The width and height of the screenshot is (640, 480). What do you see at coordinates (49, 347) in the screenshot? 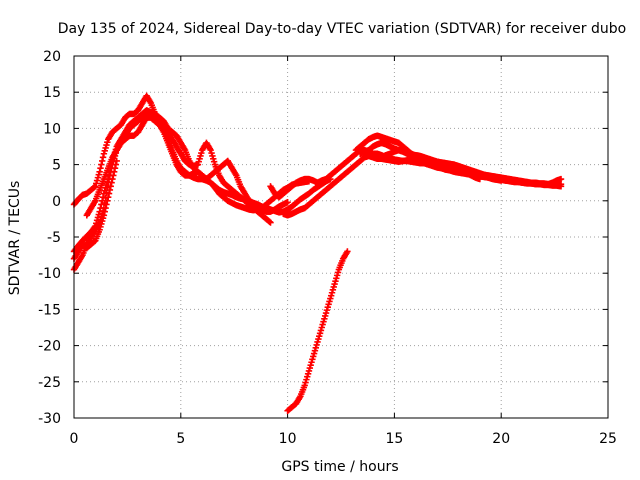
I see `y-tick-label: -20` at bounding box center [49, 347].